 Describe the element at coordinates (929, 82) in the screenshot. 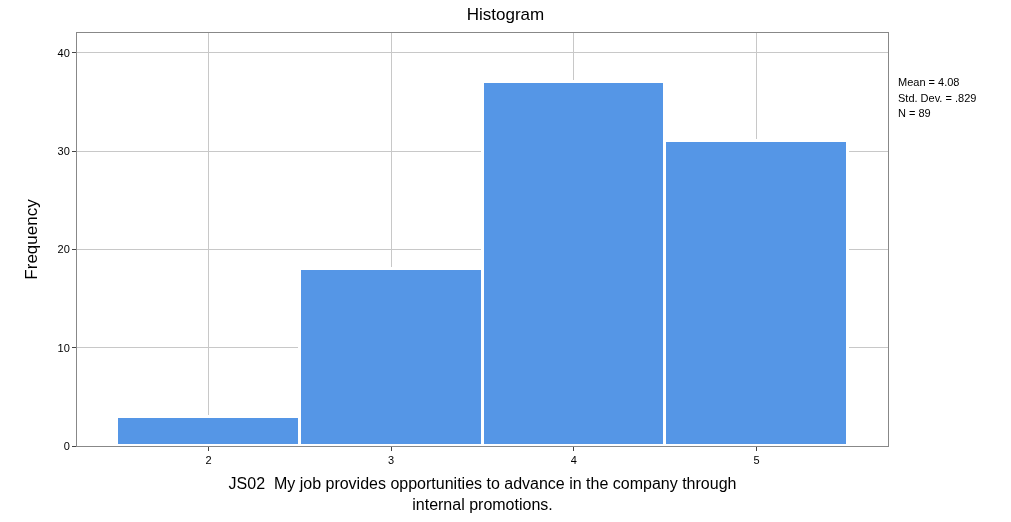

I see `text: Mean = 4.08` at that location.